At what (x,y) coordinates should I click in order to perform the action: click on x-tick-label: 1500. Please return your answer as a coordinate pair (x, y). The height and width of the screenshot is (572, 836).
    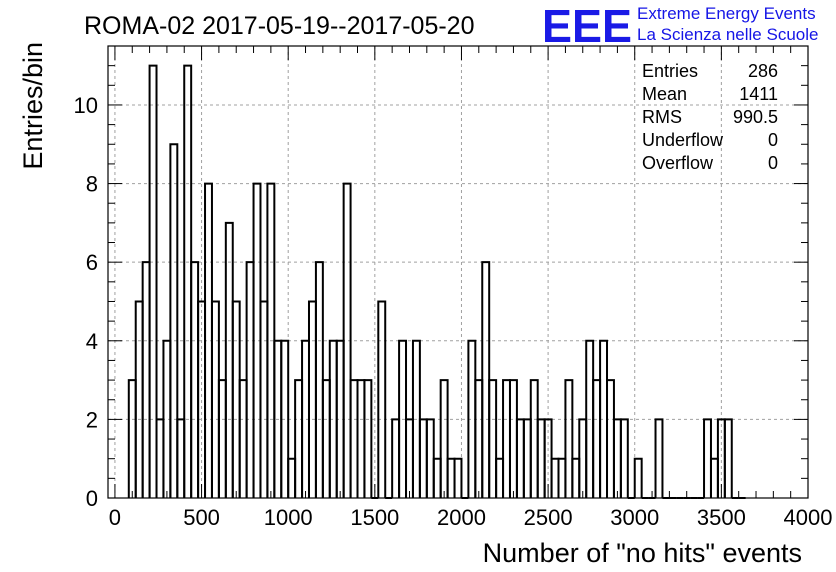
    Looking at the image, I should click on (374, 517).